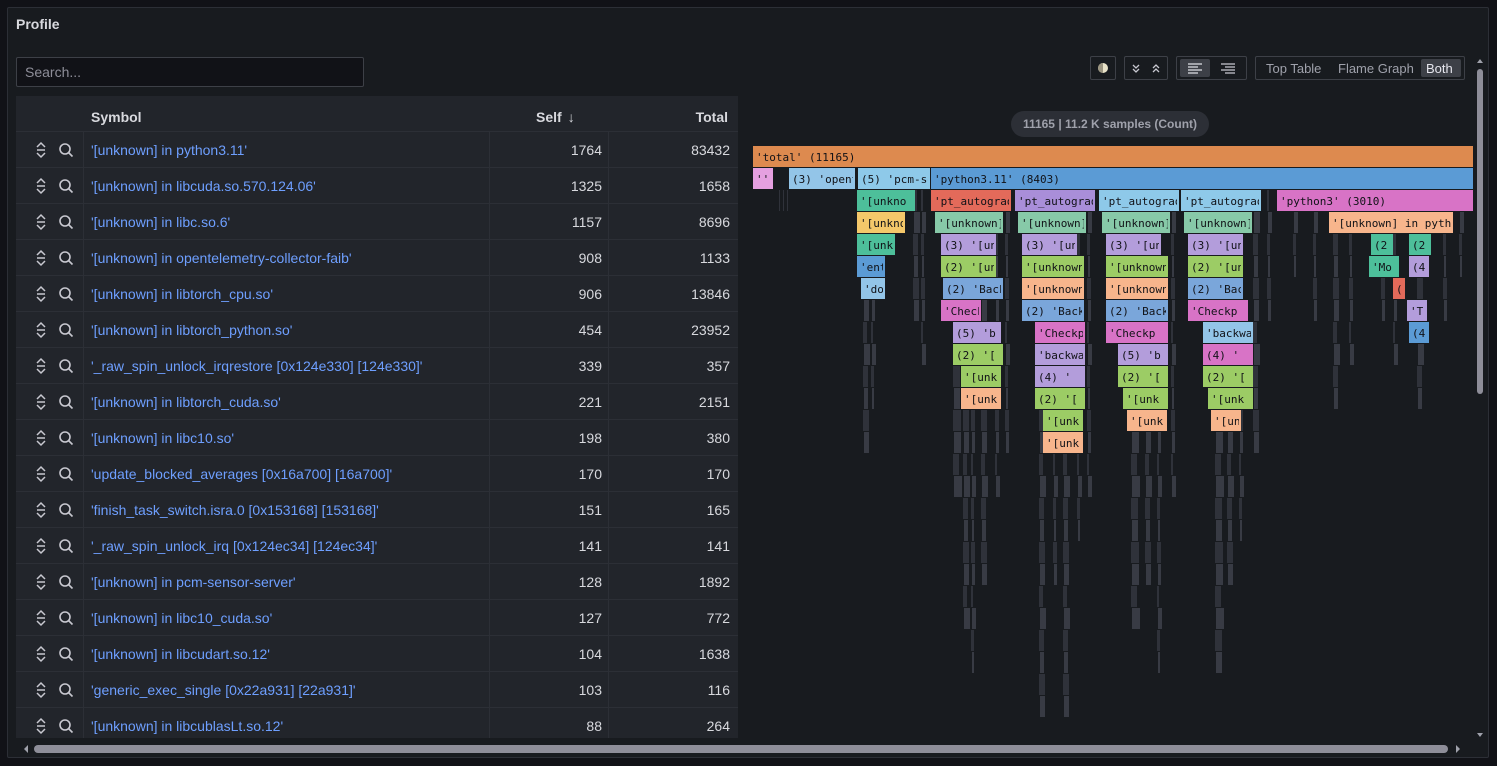  What do you see at coordinates (1156, 68) in the screenshot?
I see `expand-all-button` at bounding box center [1156, 68].